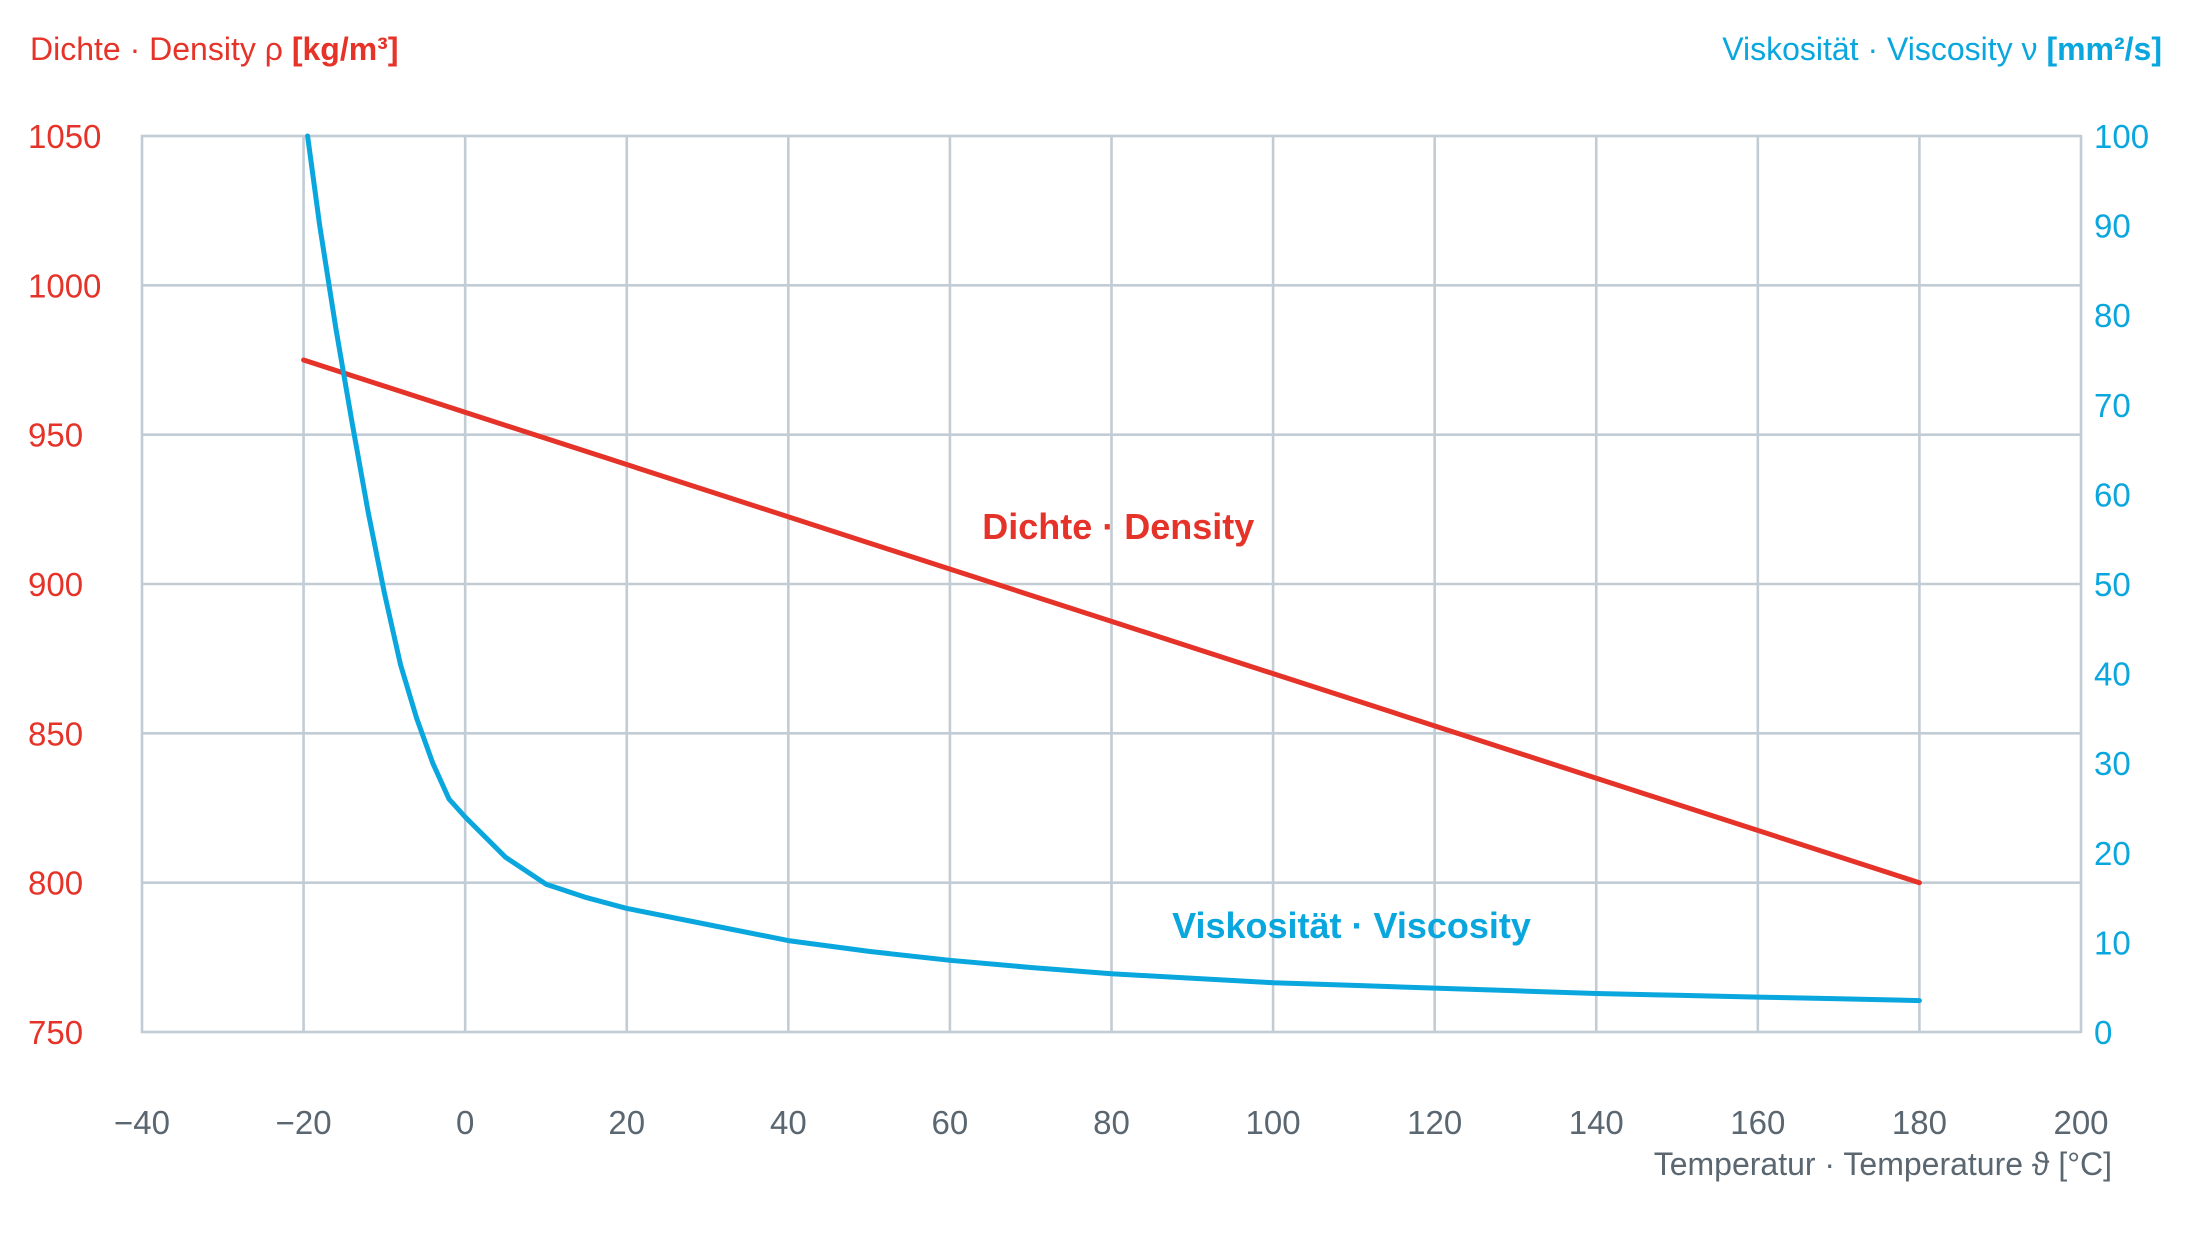 The image size is (2185, 1240). I want to click on bottom-axis-title: Temperatur · Temperature ϑ [°C], so click(1883, 1164).